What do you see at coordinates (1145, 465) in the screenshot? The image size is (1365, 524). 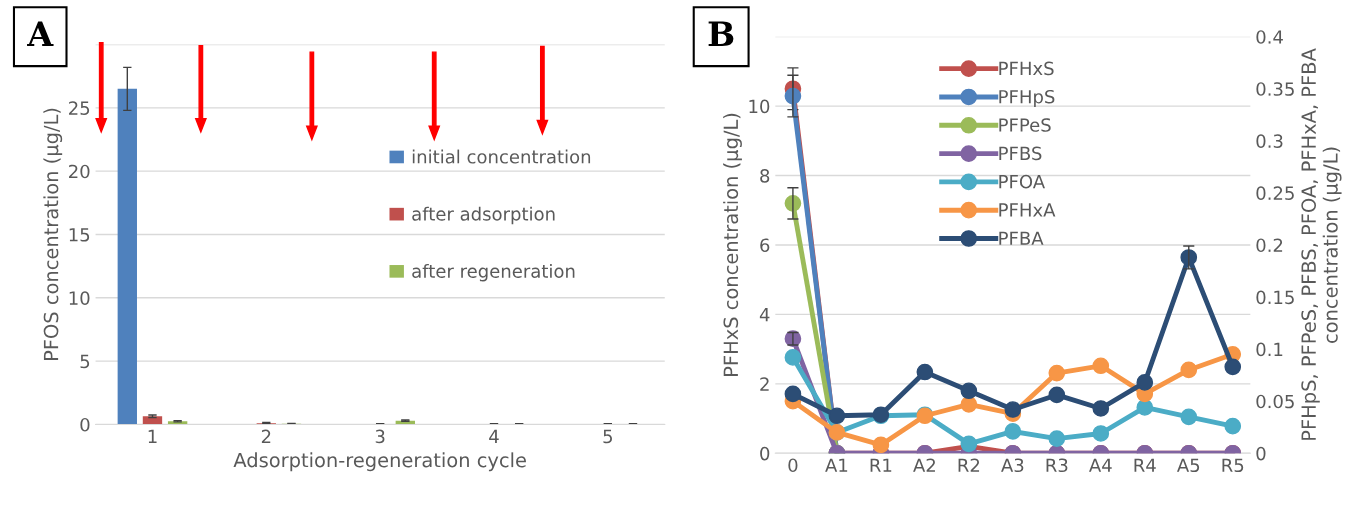 I see `x-tick-label: R4` at bounding box center [1145, 465].